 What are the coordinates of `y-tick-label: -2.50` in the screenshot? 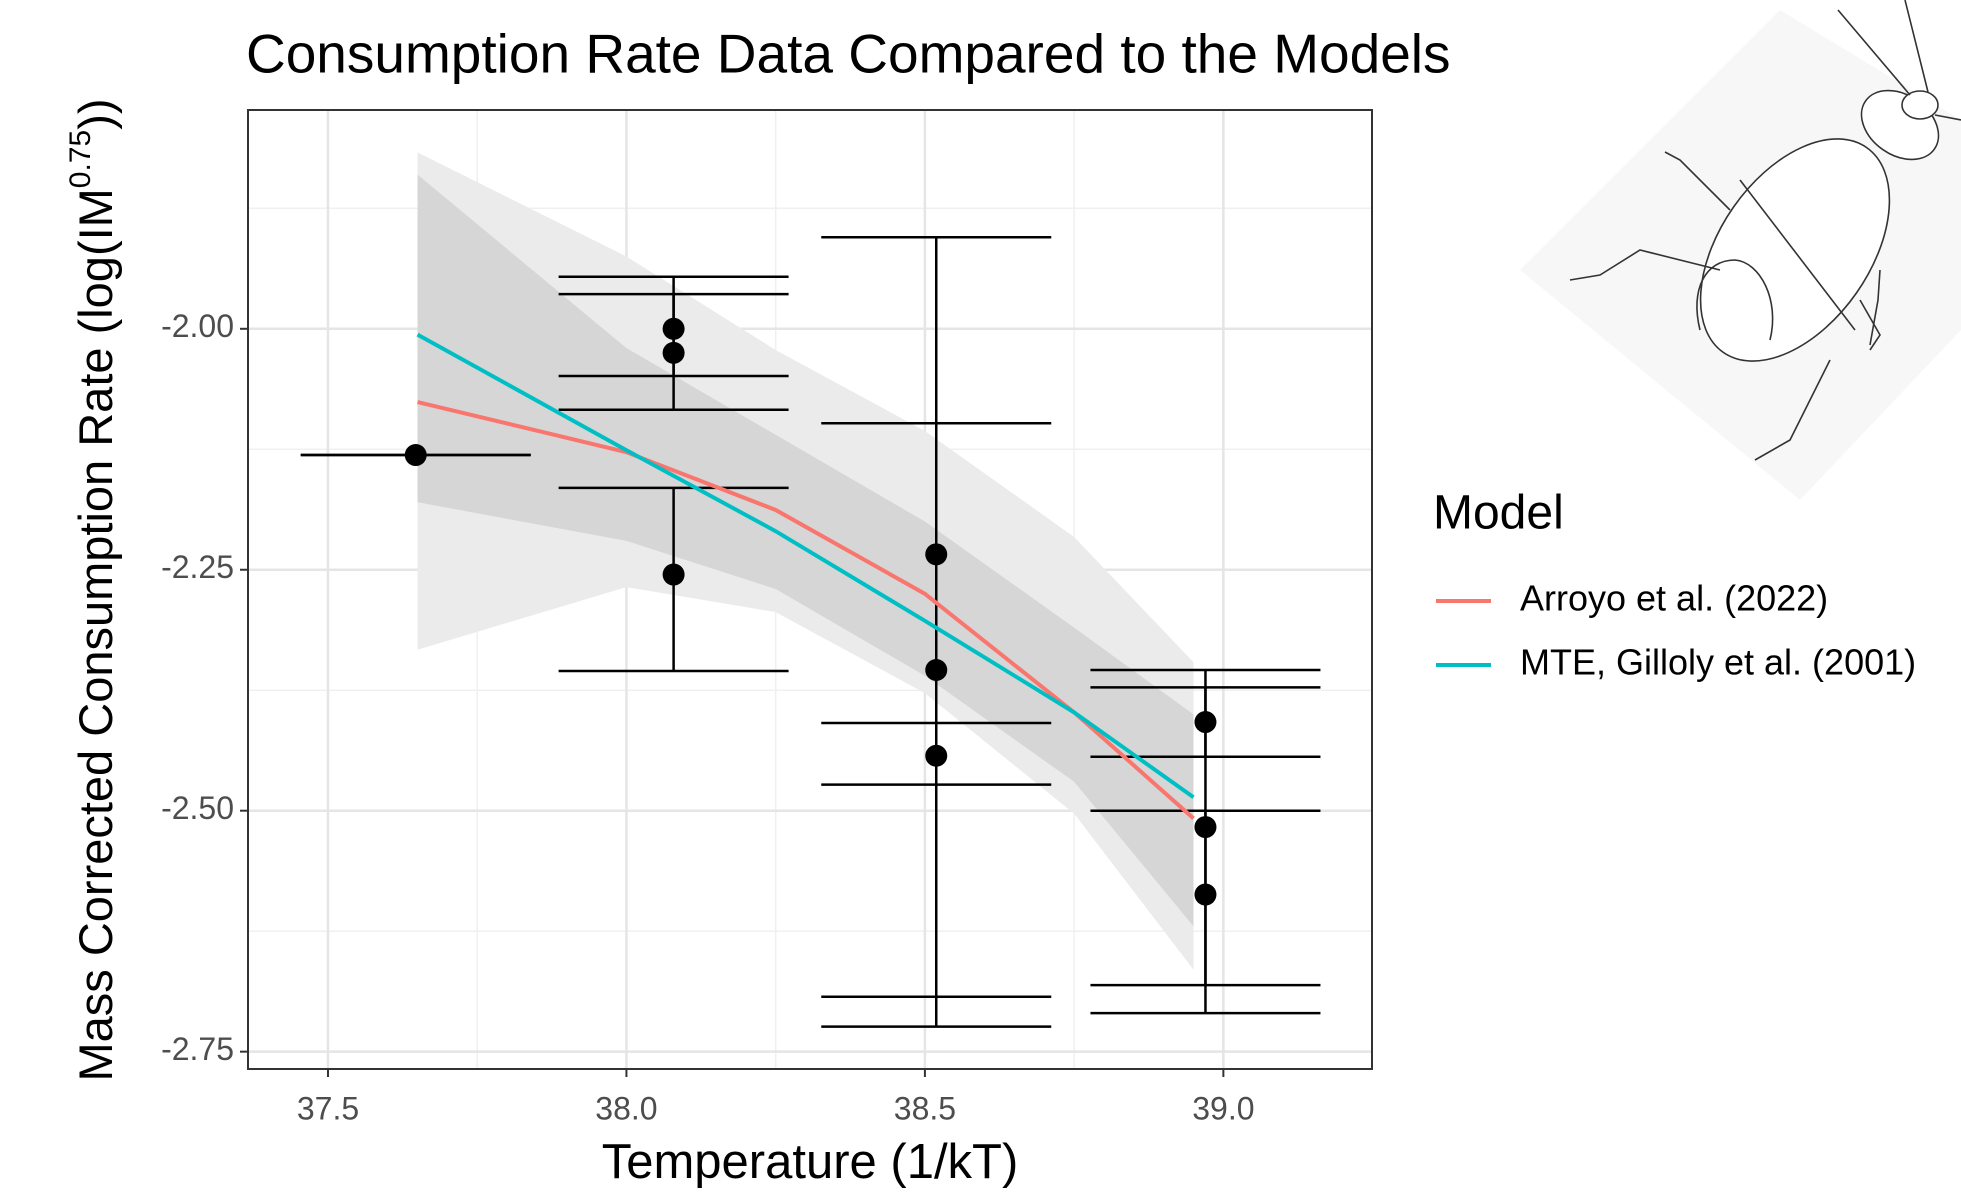 It's located at (197, 808).